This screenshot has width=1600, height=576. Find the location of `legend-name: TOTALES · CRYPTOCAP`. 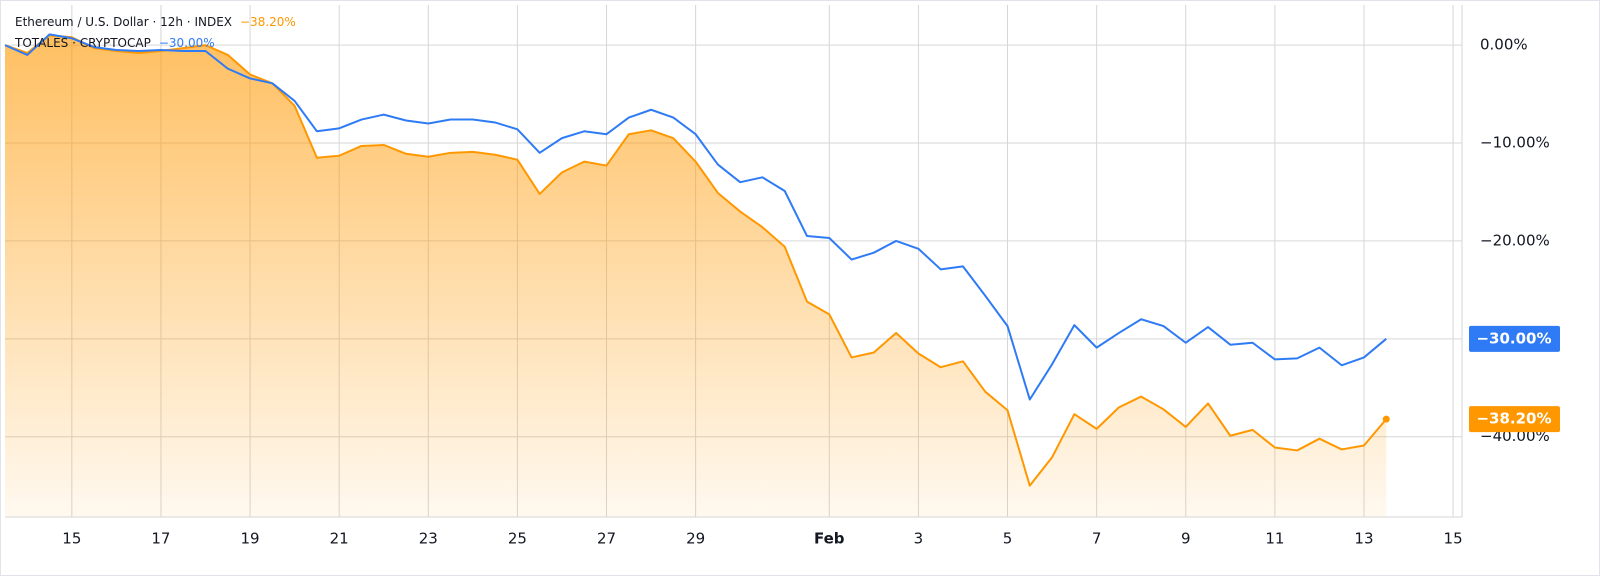

legend-name: TOTALES · CRYPTOCAP is located at coordinates (82, 43).